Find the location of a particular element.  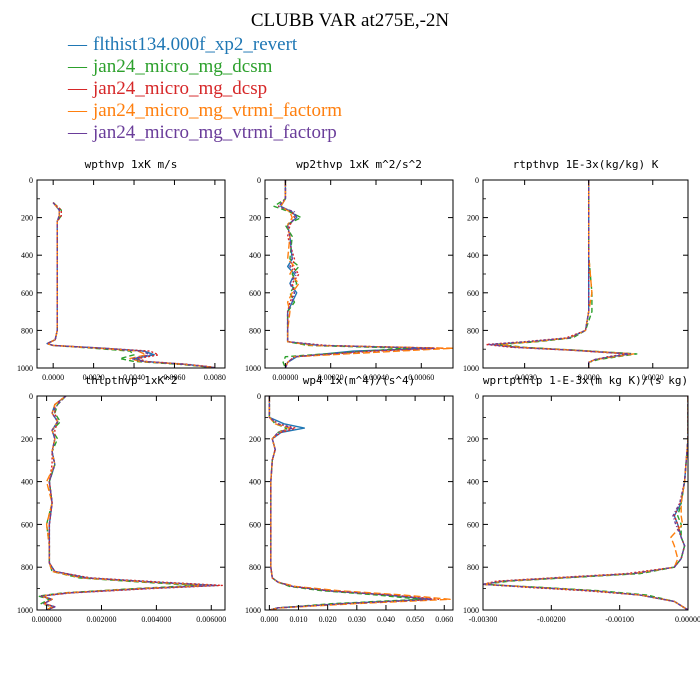

x-tick-label: 0.00020 is located at coordinates (331, 377).